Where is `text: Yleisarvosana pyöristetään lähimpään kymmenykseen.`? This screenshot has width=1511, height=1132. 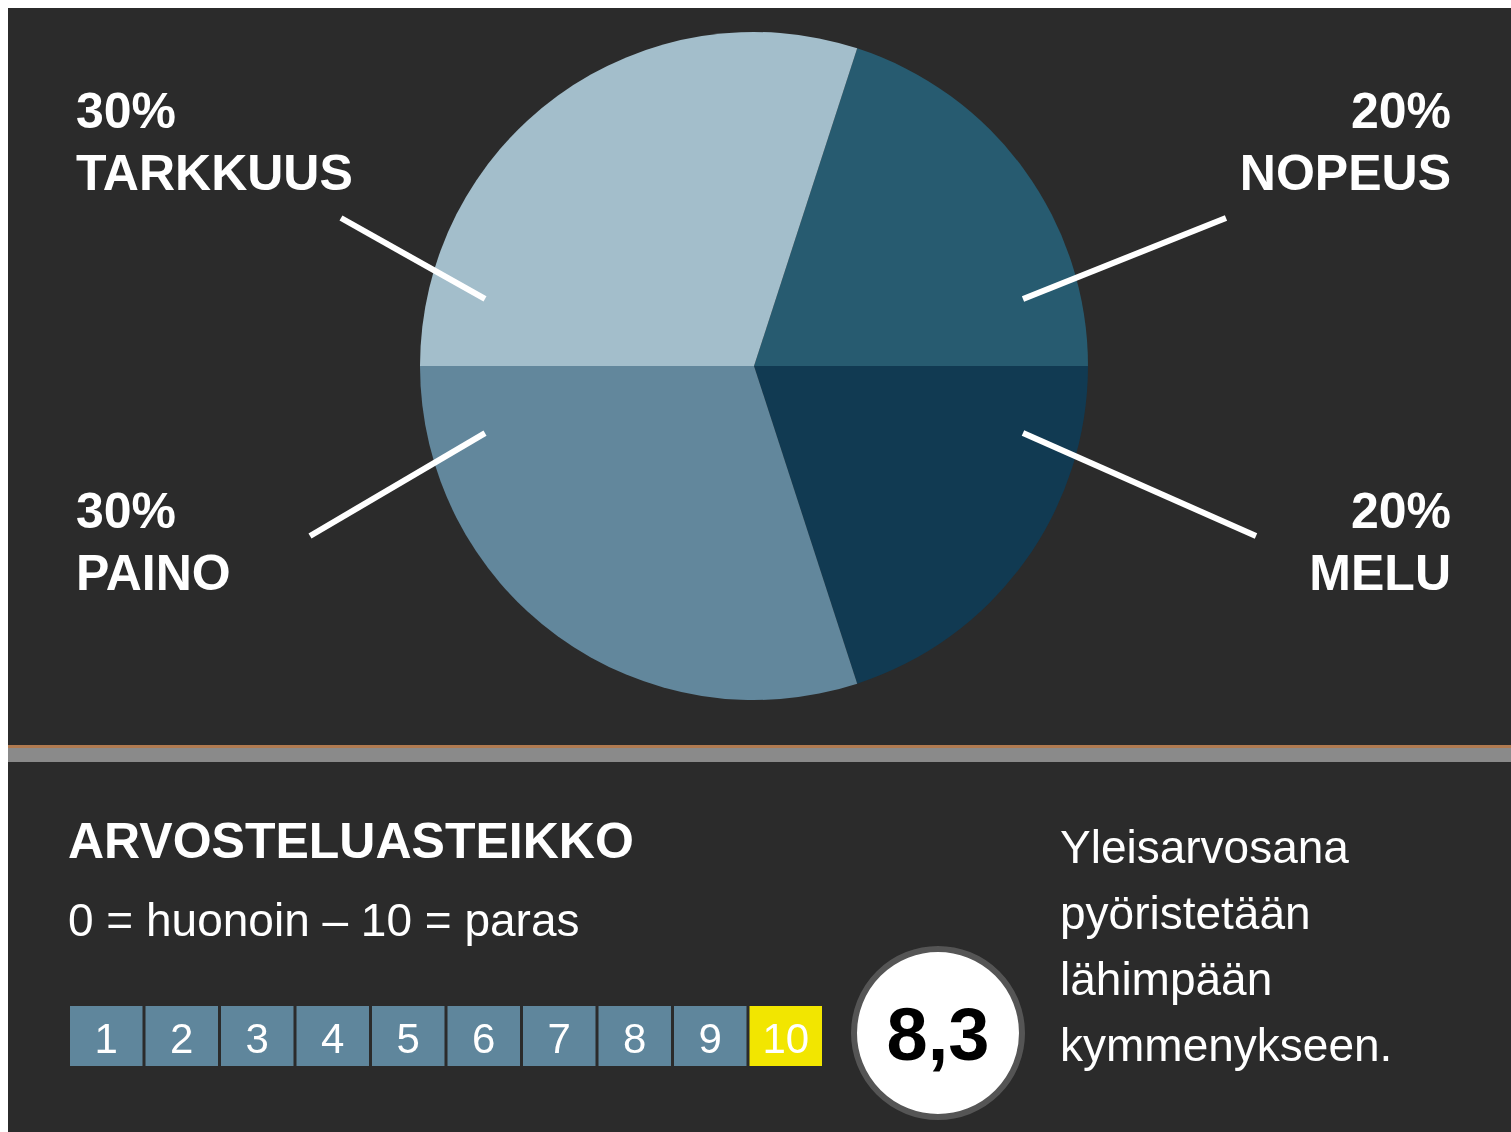
text: Yleisarvosana pyöristetään lähimpään kymmenykseen. is located at coordinates (1226, 946).